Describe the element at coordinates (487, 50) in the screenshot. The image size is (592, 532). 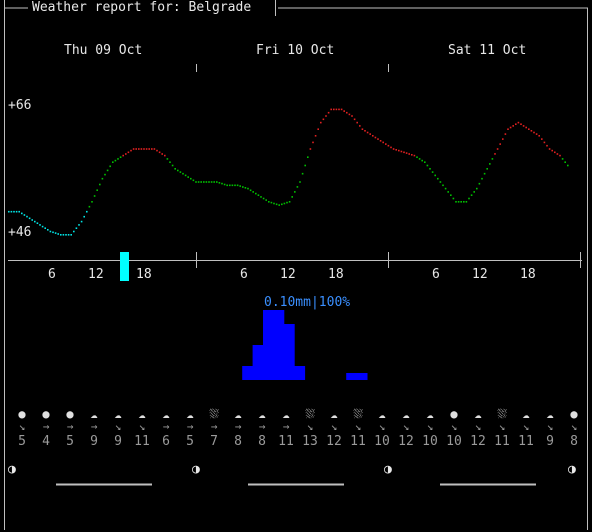
I see `day-label: Sat 11 Oct` at that location.